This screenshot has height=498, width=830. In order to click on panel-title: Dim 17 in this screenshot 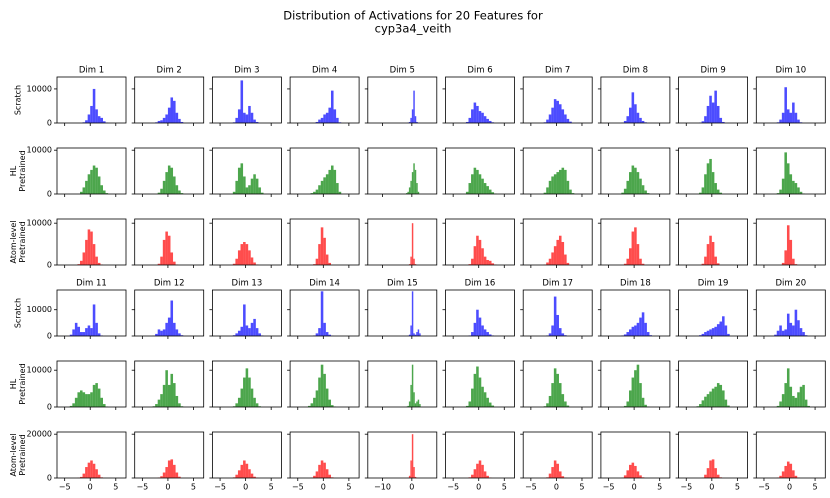, I will do `click(557, 284)`.